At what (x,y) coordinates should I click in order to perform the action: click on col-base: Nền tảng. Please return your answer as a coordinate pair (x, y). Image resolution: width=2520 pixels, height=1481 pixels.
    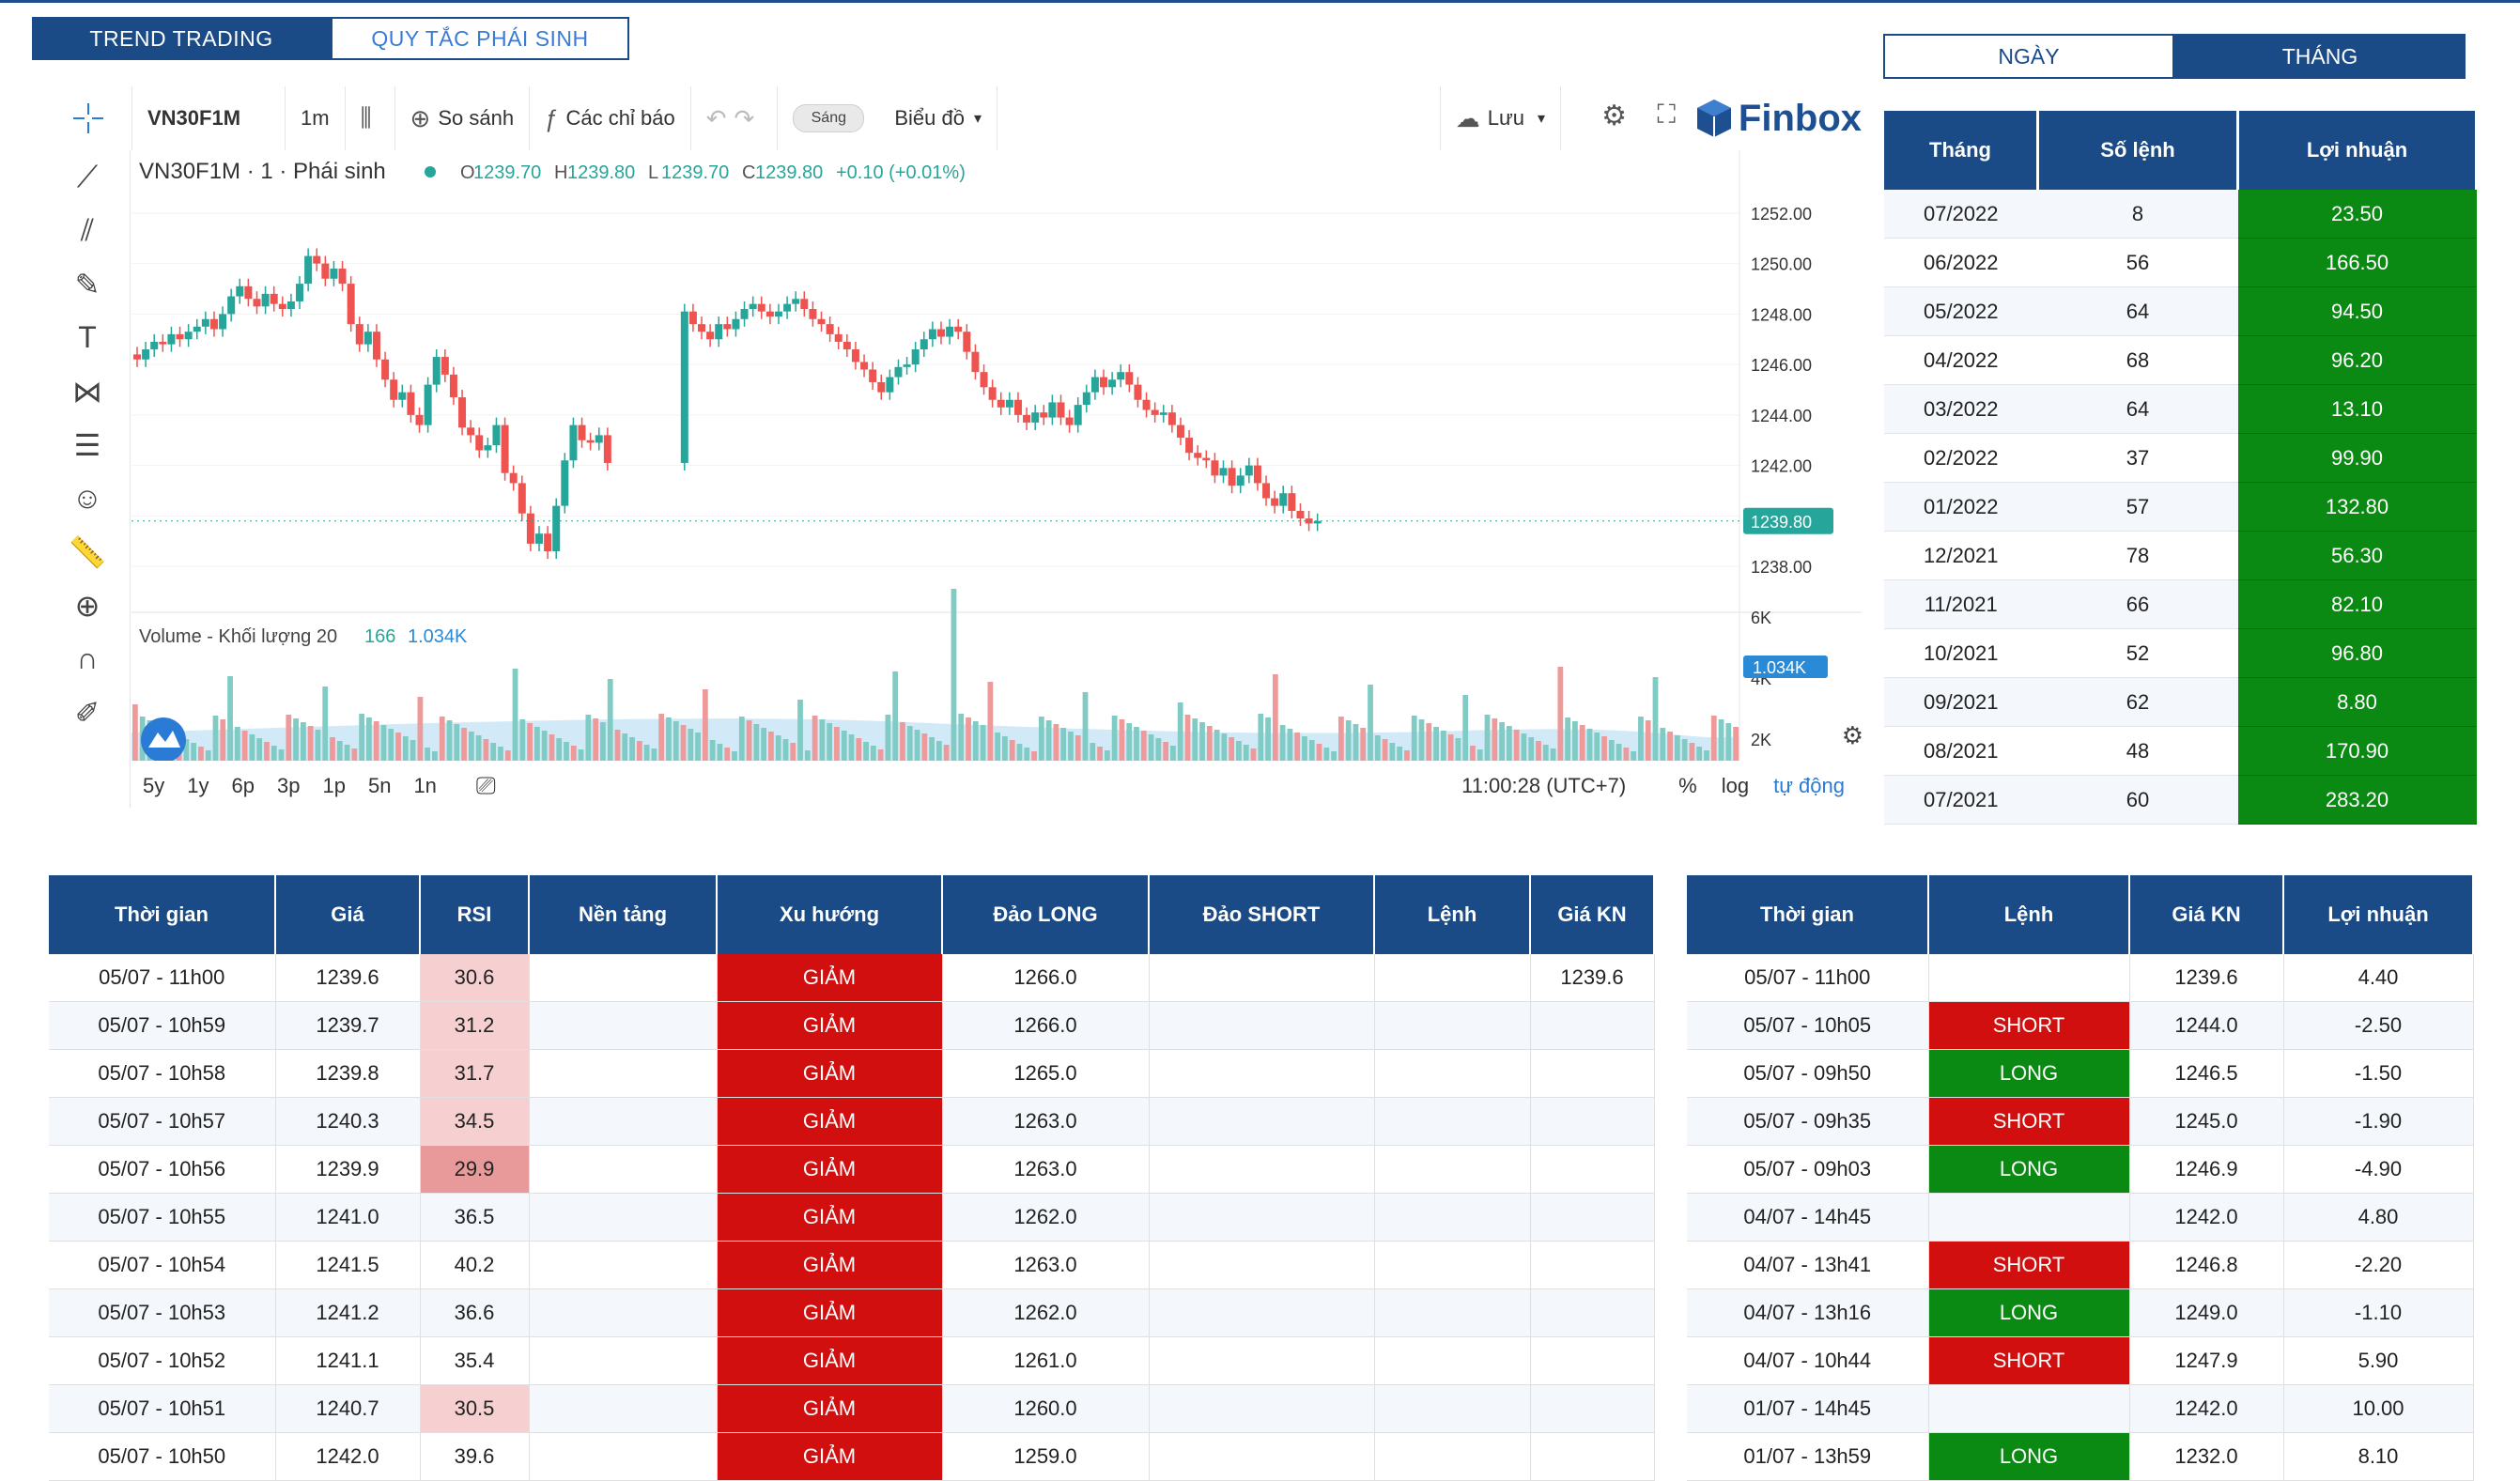
    Looking at the image, I should click on (623, 915).